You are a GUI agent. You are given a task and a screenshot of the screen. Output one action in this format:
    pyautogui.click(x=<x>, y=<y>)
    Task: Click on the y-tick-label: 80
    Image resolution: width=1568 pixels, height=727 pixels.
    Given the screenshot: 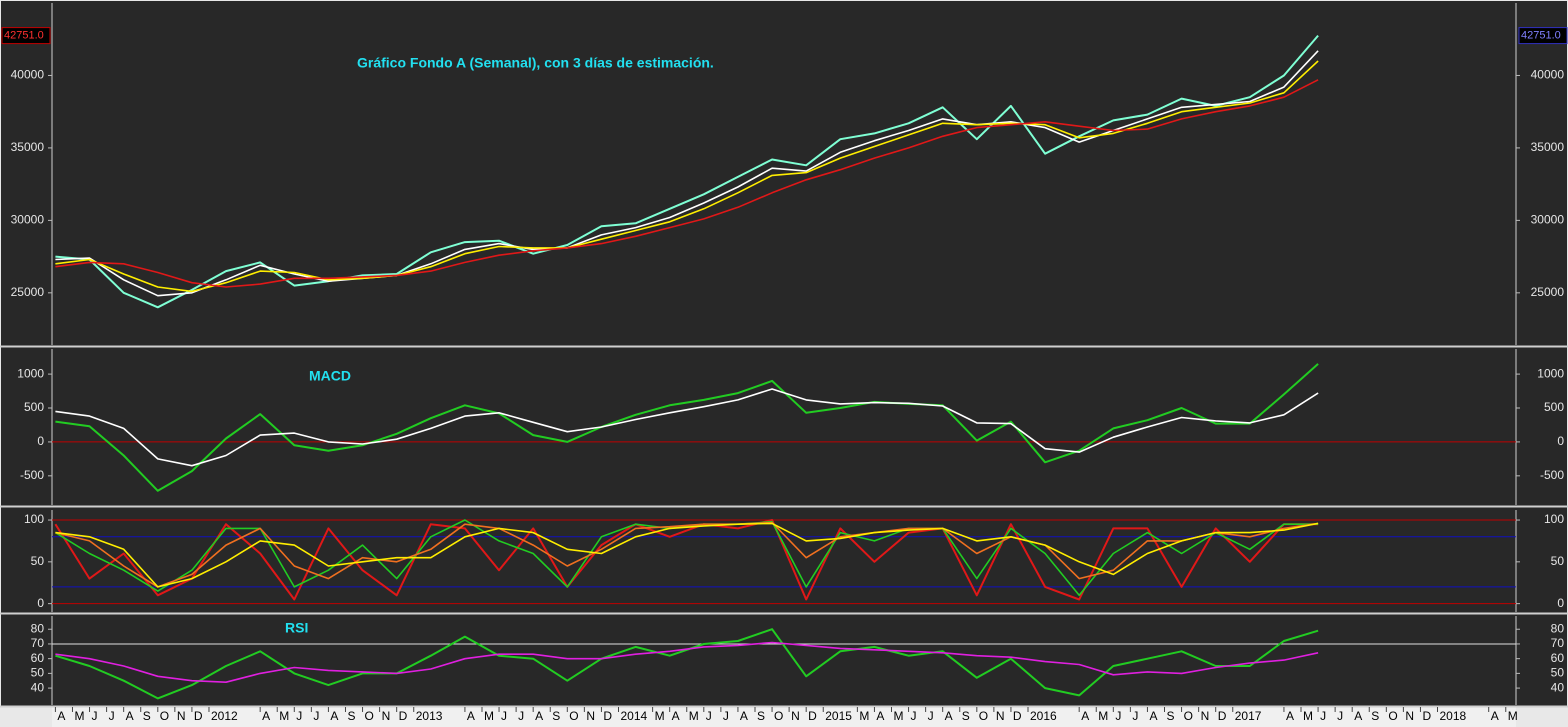 What is the action you would take?
    pyautogui.click(x=38, y=628)
    